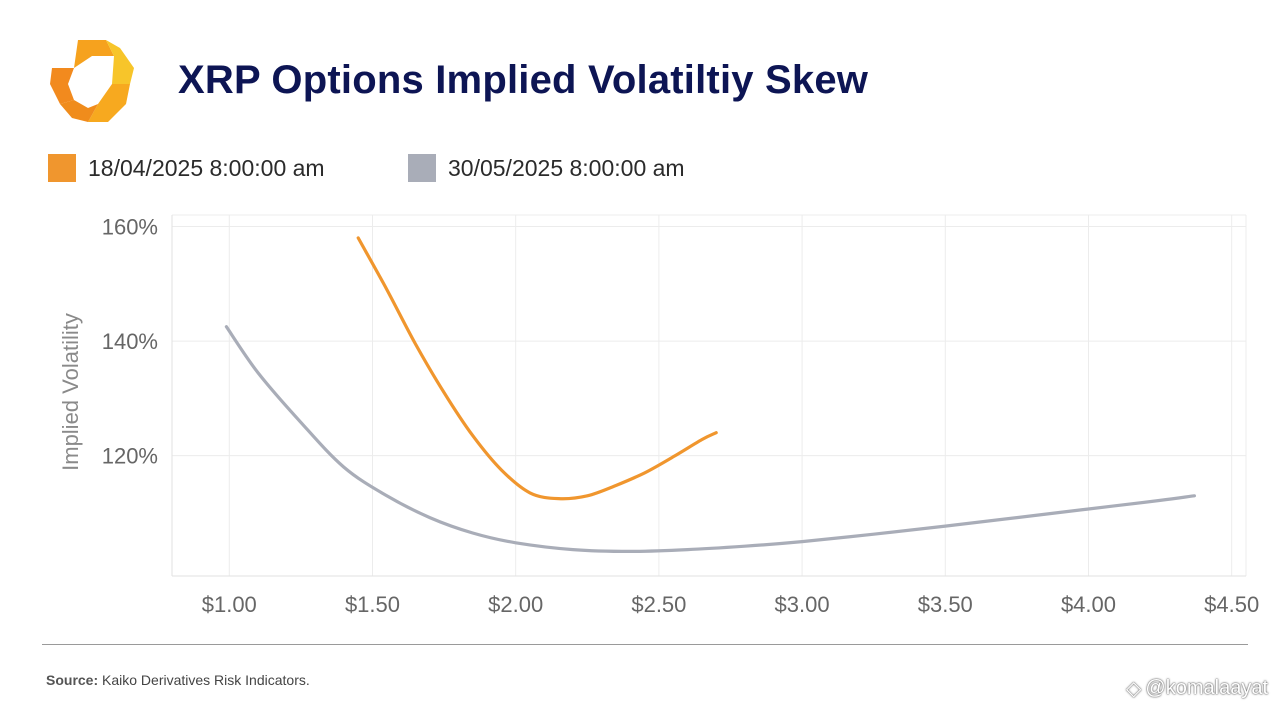 The image size is (1284, 712). Describe the element at coordinates (130, 341) in the screenshot. I see `y-tick-label: 140%` at that location.